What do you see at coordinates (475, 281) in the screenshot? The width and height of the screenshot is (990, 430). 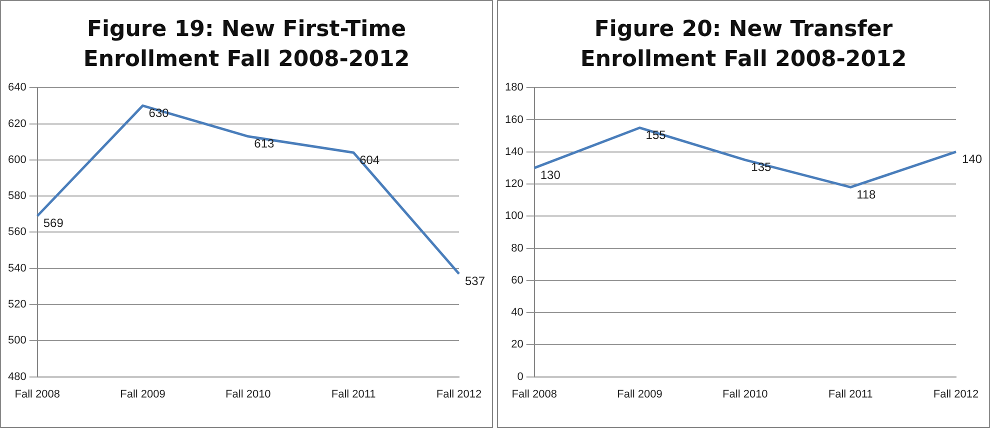 I see `data-label: 537` at bounding box center [475, 281].